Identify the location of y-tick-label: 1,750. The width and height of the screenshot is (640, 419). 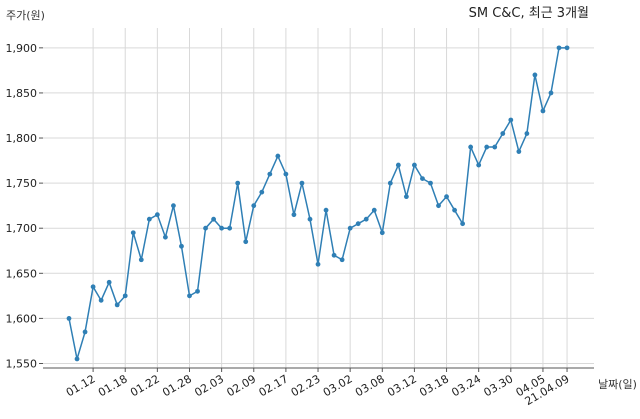
(22, 183).